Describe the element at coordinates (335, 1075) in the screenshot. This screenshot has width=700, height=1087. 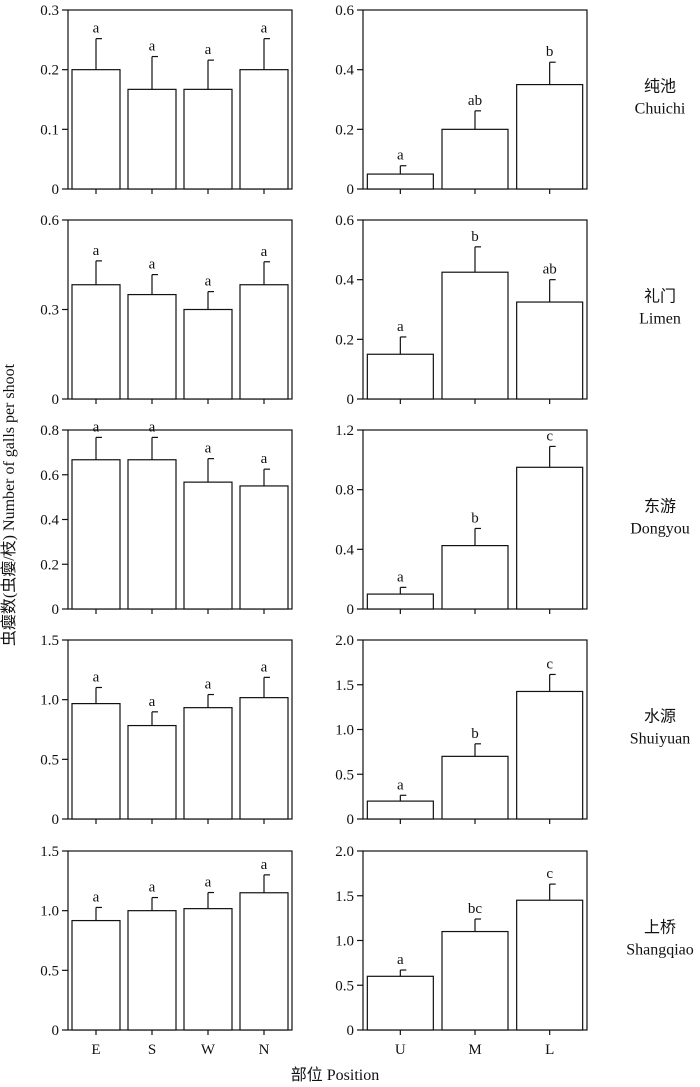
I see `x-axis-title: 部位 Position` at that location.